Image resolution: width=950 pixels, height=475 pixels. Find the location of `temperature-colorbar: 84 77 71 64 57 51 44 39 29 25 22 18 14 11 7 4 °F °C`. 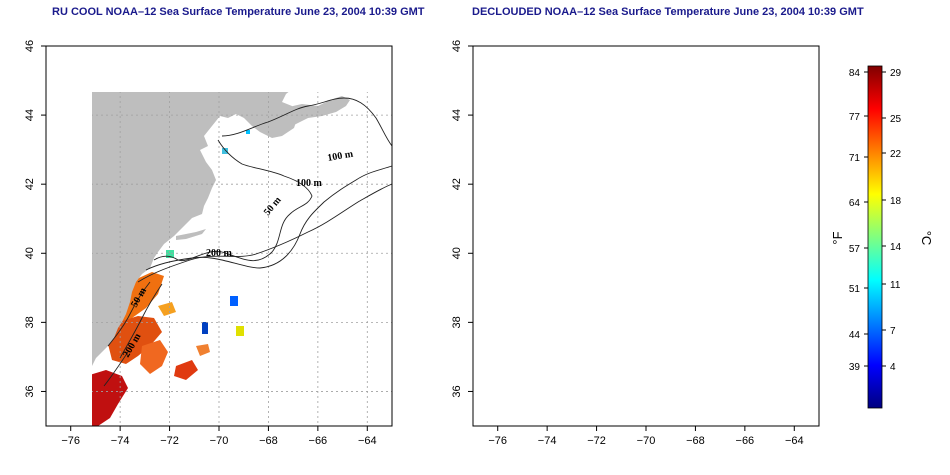

temperature-colorbar: 84 77 71 64 57 51 44 39 29 25 22 18 14 11 7 4 °F °C is located at coordinates (882, 237).